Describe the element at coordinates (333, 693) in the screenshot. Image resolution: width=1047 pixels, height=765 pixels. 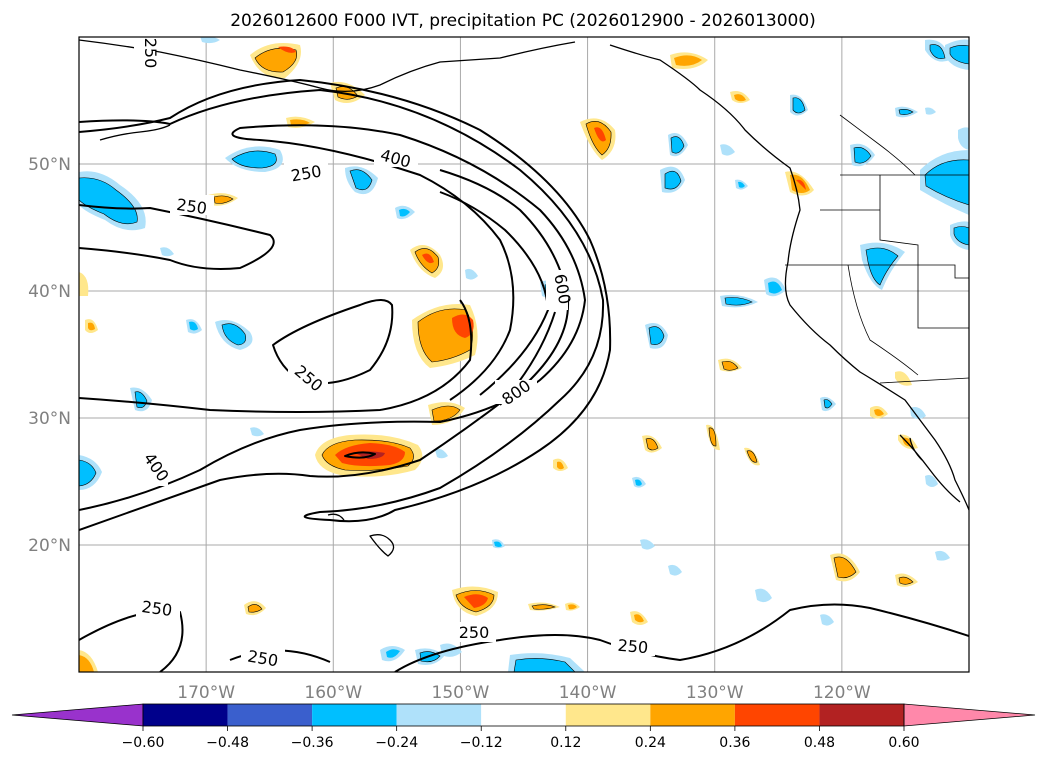
I see `lon-tick-label: 160°W` at that location.